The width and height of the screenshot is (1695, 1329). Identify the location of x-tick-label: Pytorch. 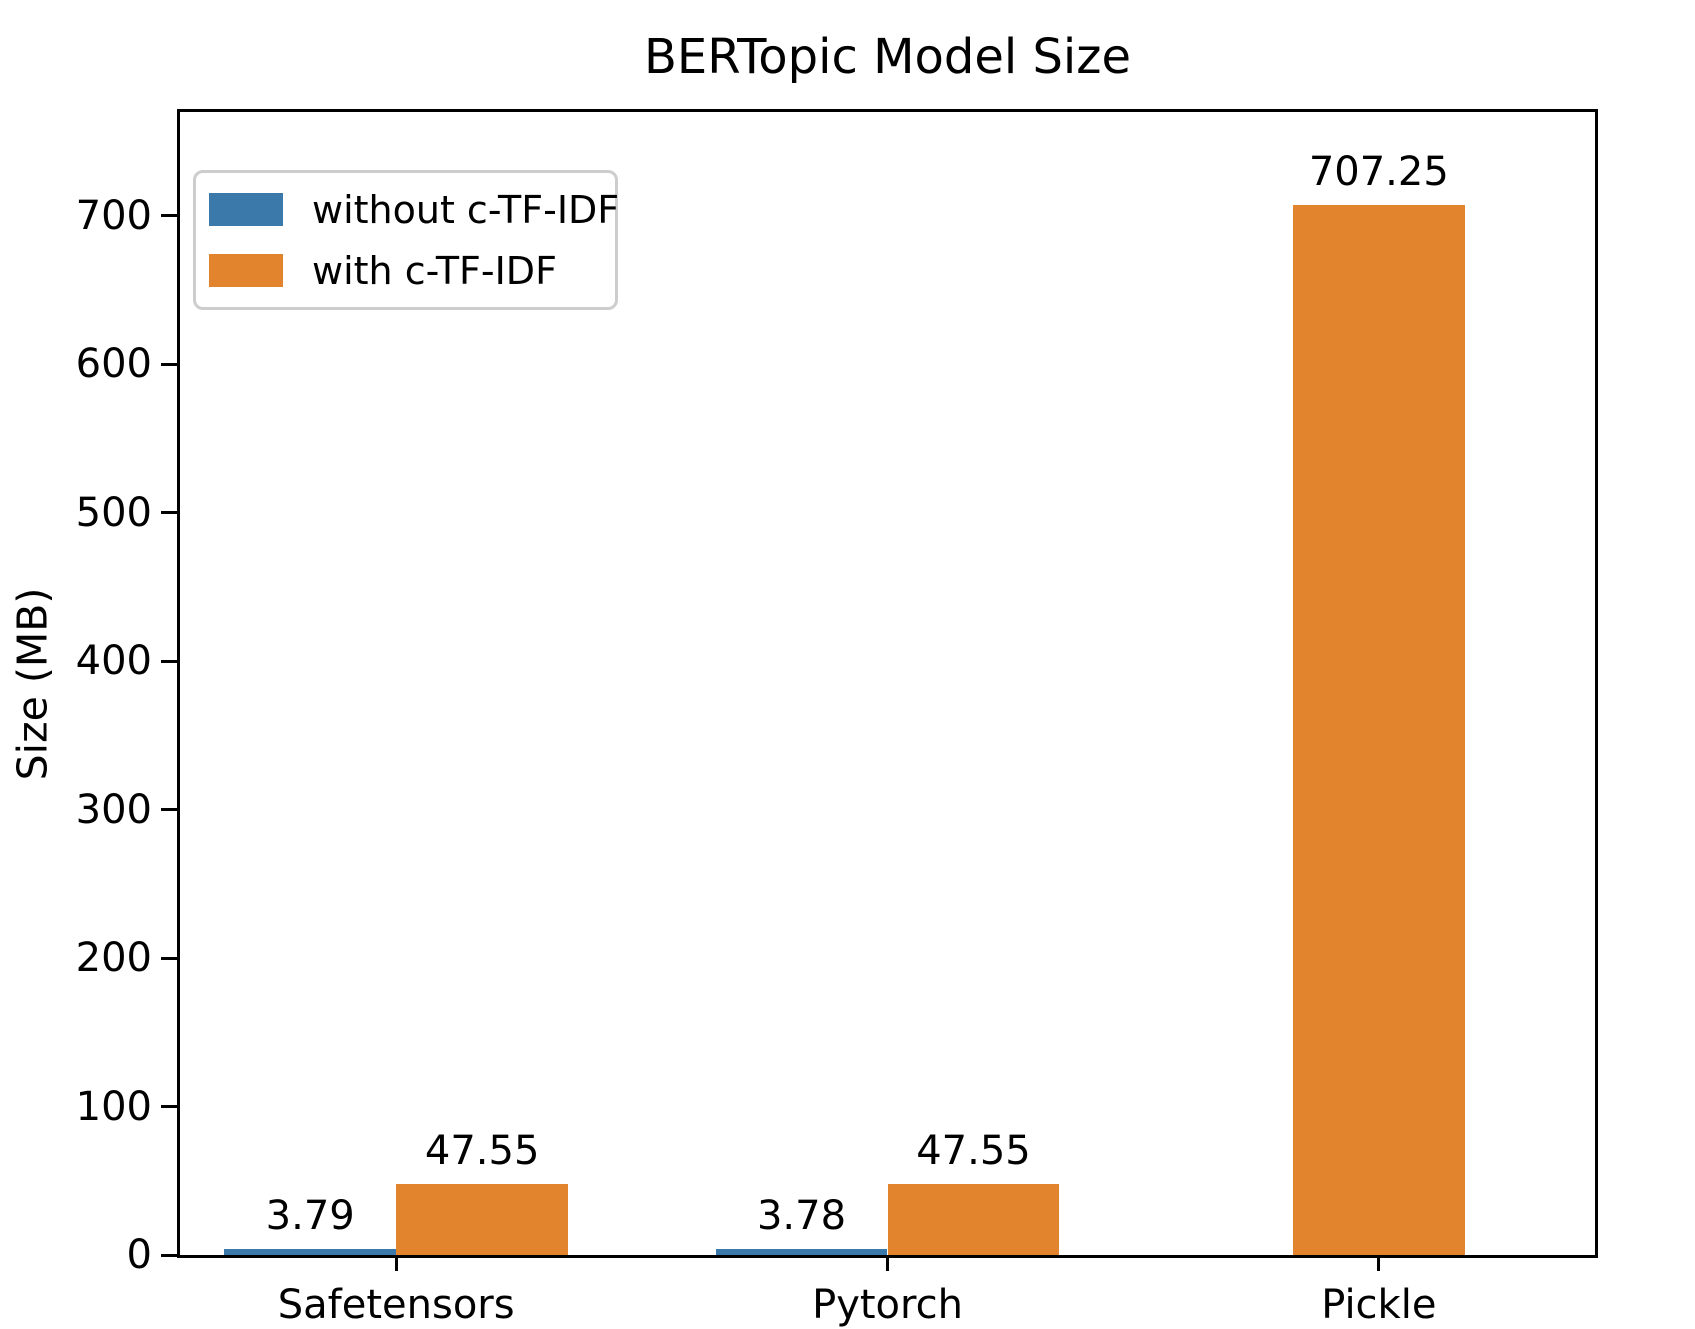
(887, 1305).